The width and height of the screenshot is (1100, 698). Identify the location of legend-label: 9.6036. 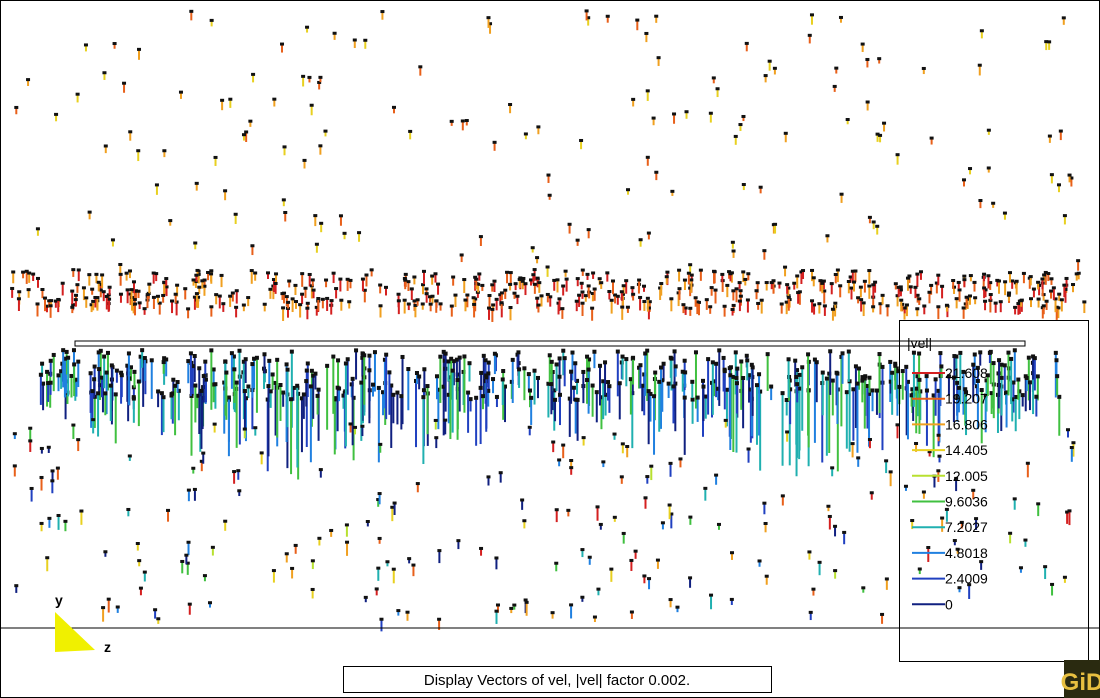
(966, 502).